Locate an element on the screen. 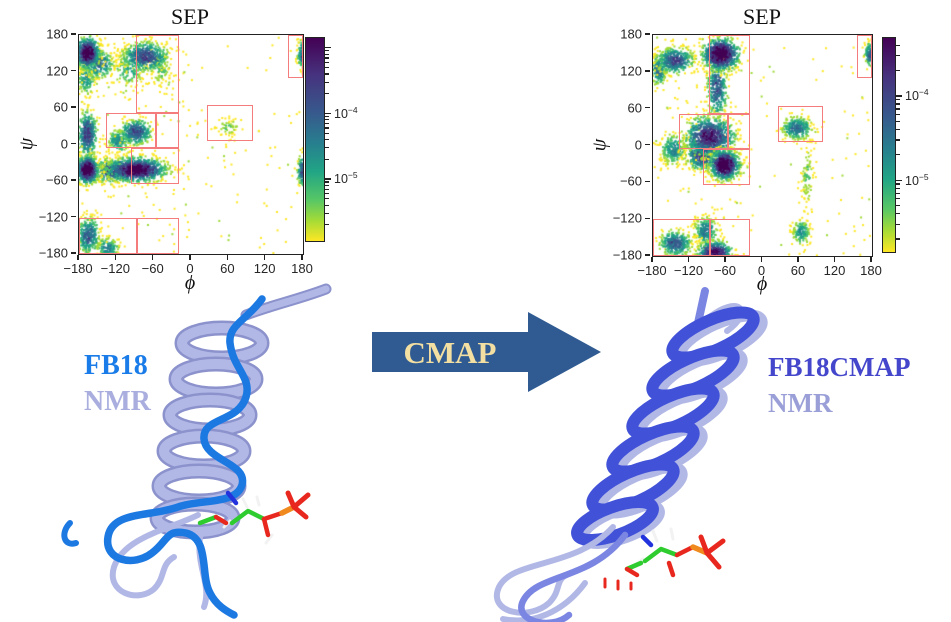 The height and width of the screenshot is (622, 951). cmap-arrow-shape is located at coordinates (486, 352).